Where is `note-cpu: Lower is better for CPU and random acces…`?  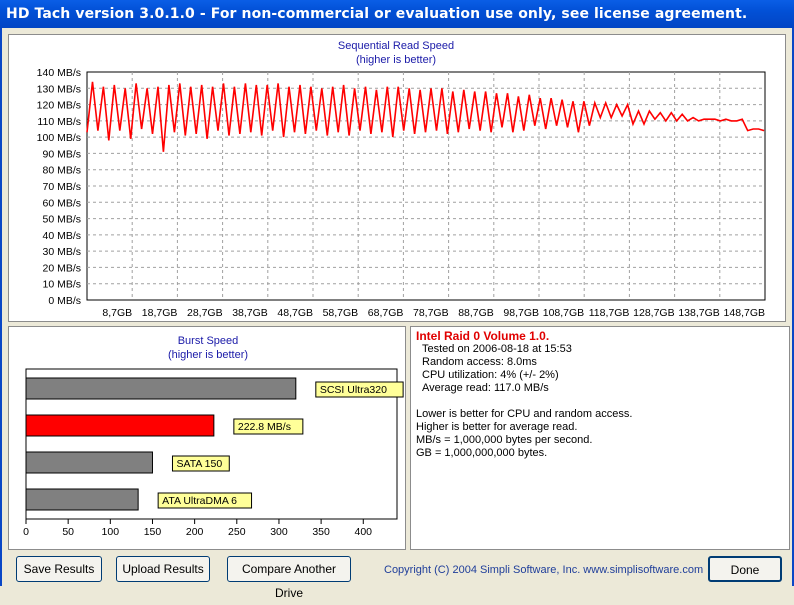 note-cpu: Lower is better for CPU and random acces… is located at coordinates (524, 414).